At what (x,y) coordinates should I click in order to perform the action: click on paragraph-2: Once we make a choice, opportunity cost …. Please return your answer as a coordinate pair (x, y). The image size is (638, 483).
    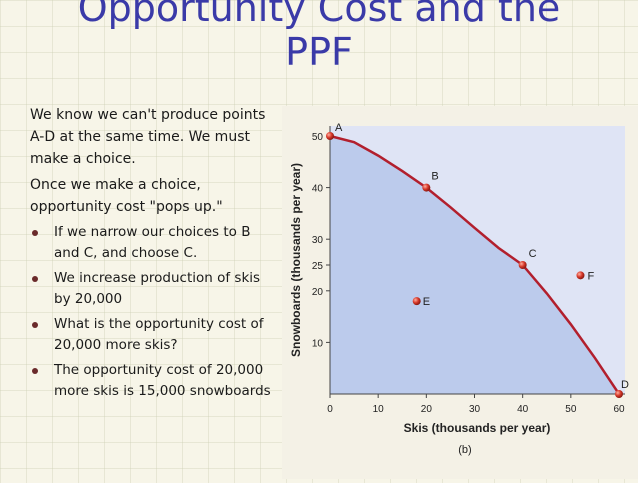
    Looking at the image, I should click on (126, 196).